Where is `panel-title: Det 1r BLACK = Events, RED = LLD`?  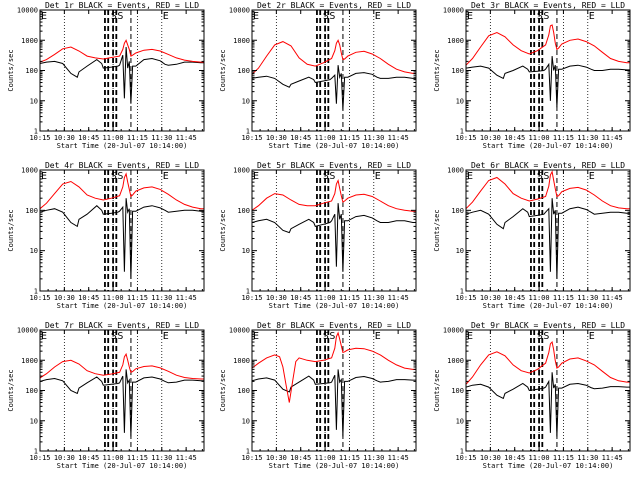
panel-title: Det 1r BLACK = Events, RED = LLD is located at coordinates (122, 5).